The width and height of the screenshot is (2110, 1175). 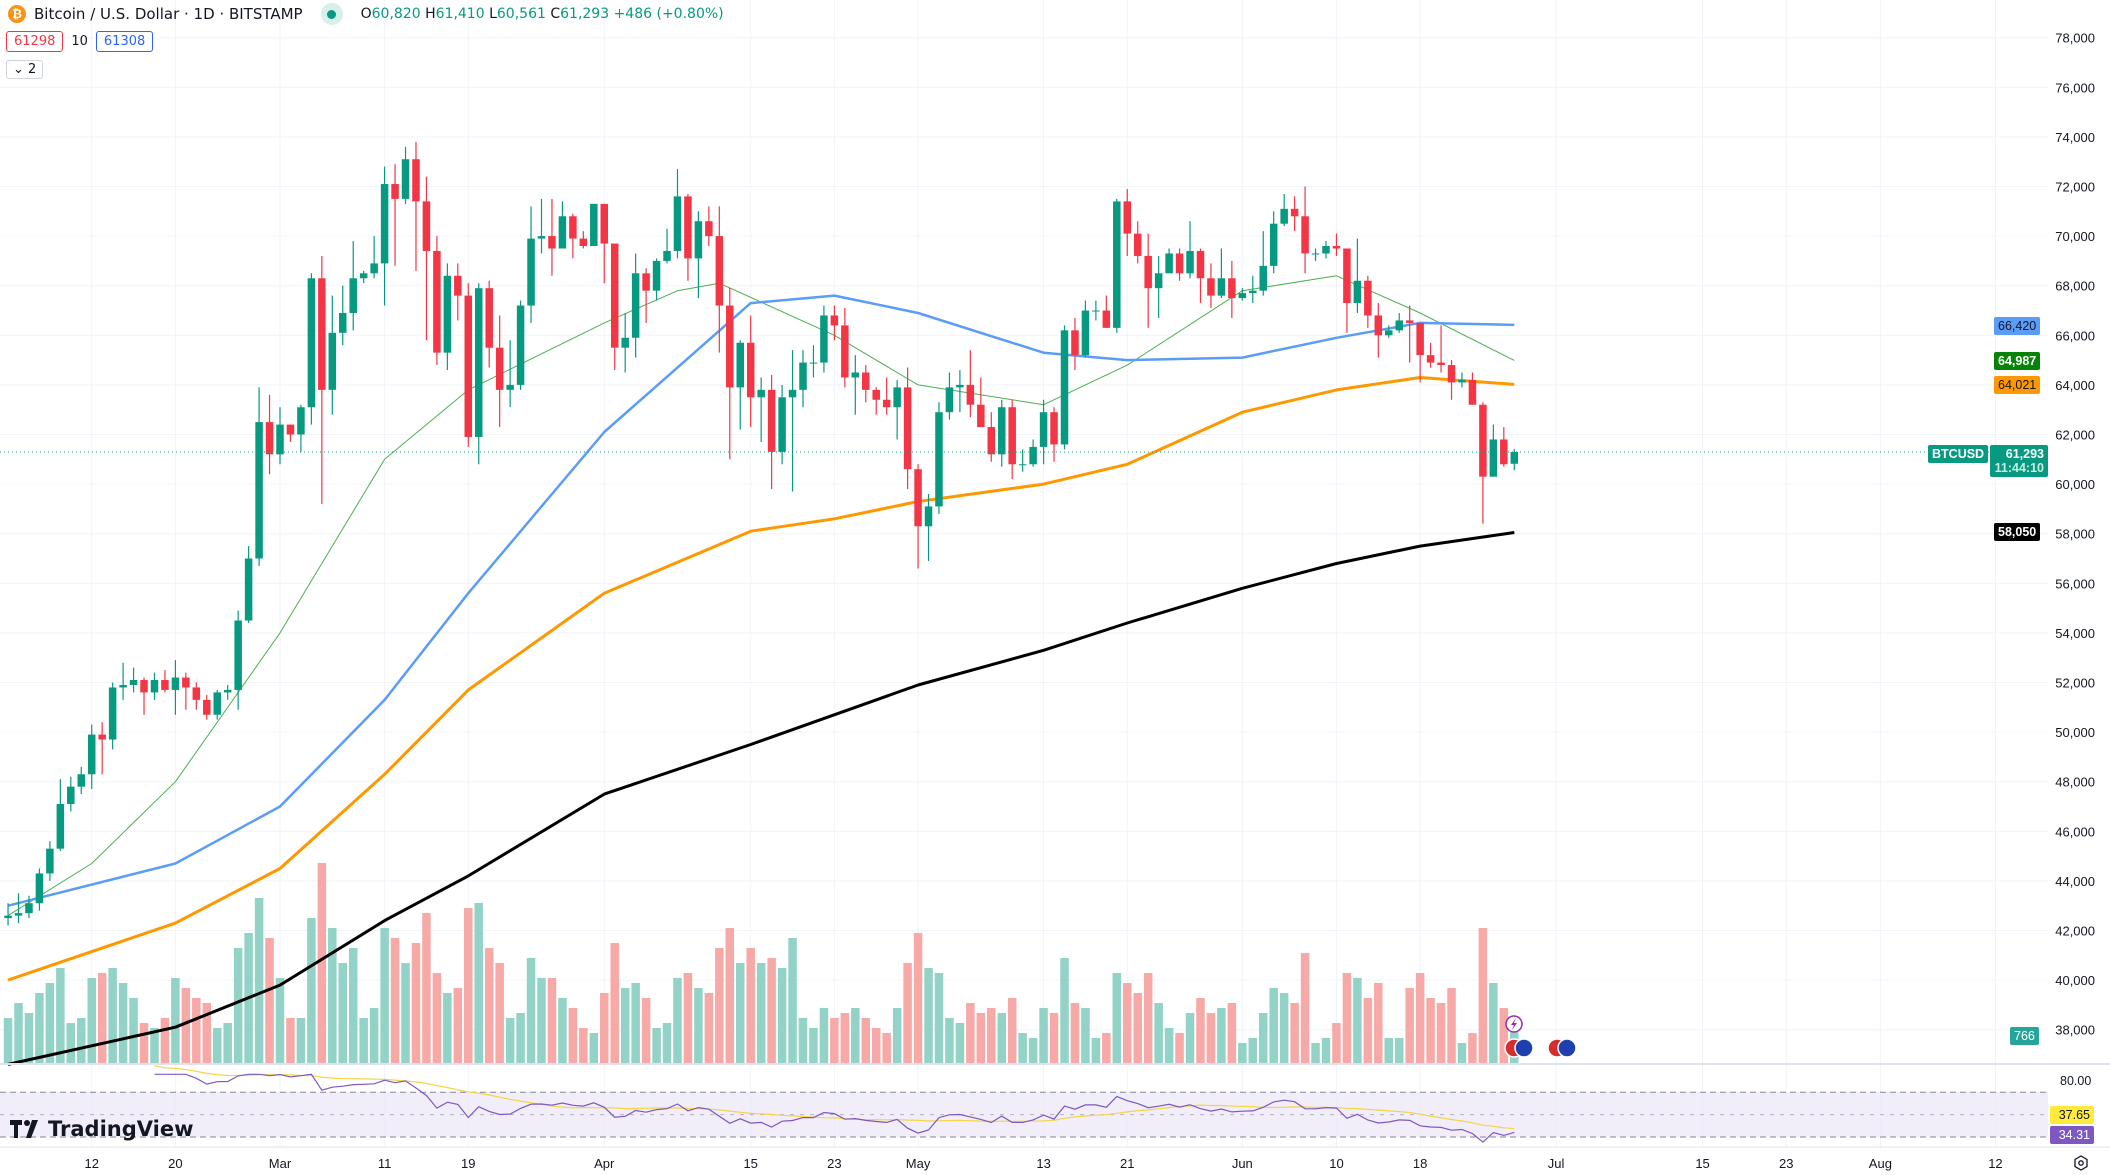 I want to click on price-axis-label: 64,000, so click(x=2075, y=385).